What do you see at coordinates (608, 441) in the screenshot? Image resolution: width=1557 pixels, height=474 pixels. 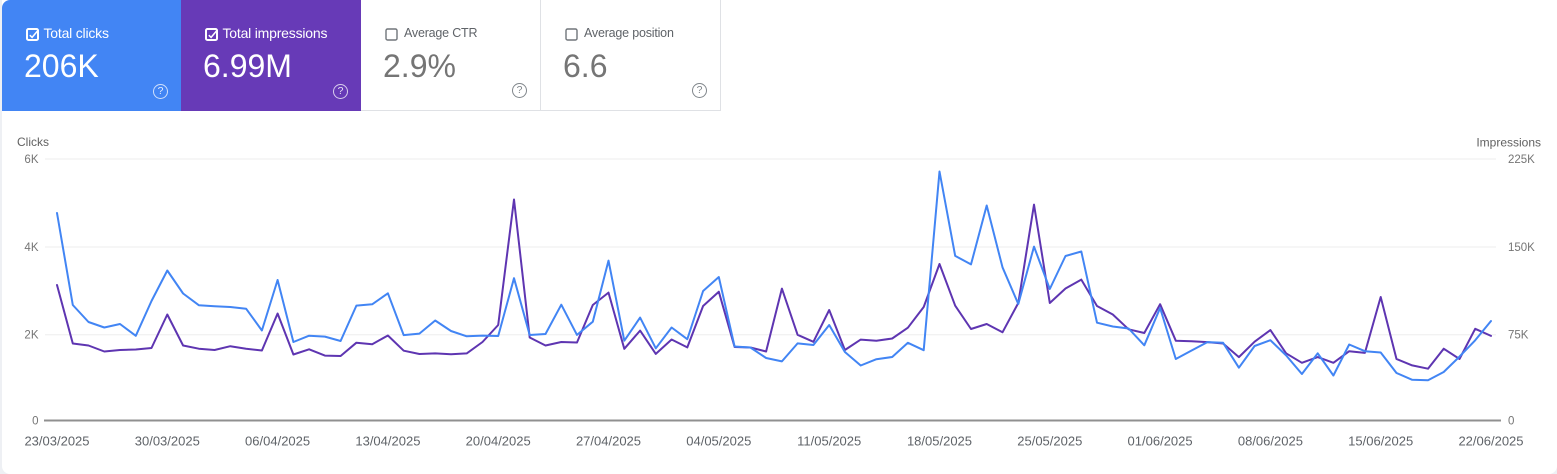 I see `svg-text: 27/04/2025` at bounding box center [608, 441].